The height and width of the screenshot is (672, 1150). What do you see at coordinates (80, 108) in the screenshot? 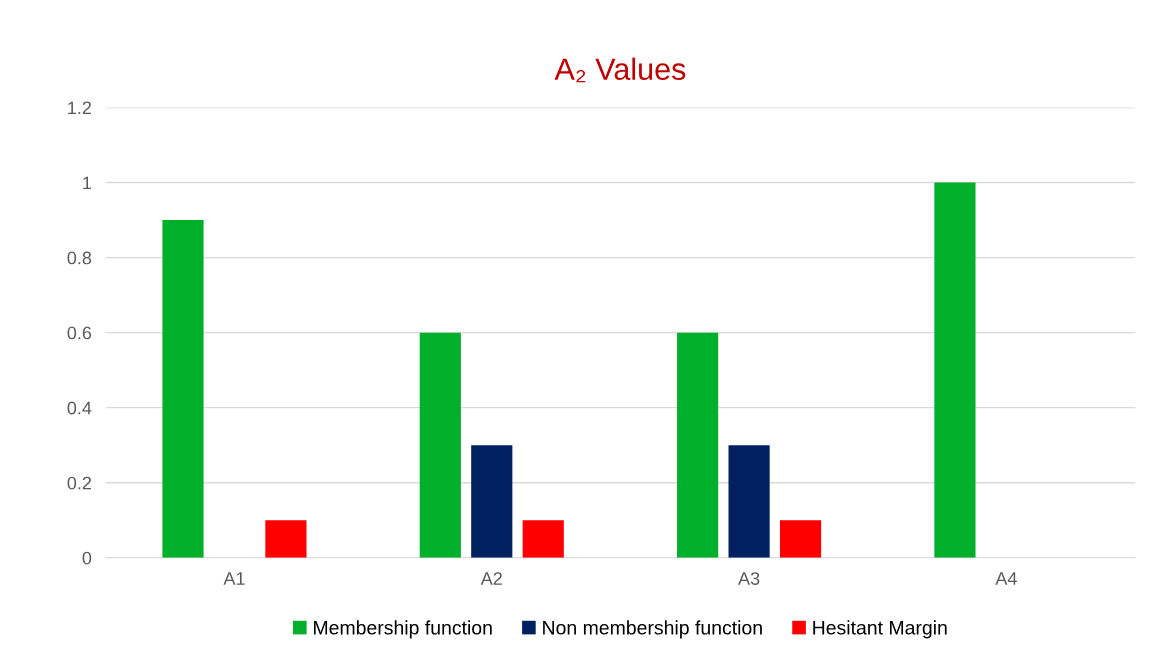
I see `y-tick-label: 1.2` at bounding box center [80, 108].